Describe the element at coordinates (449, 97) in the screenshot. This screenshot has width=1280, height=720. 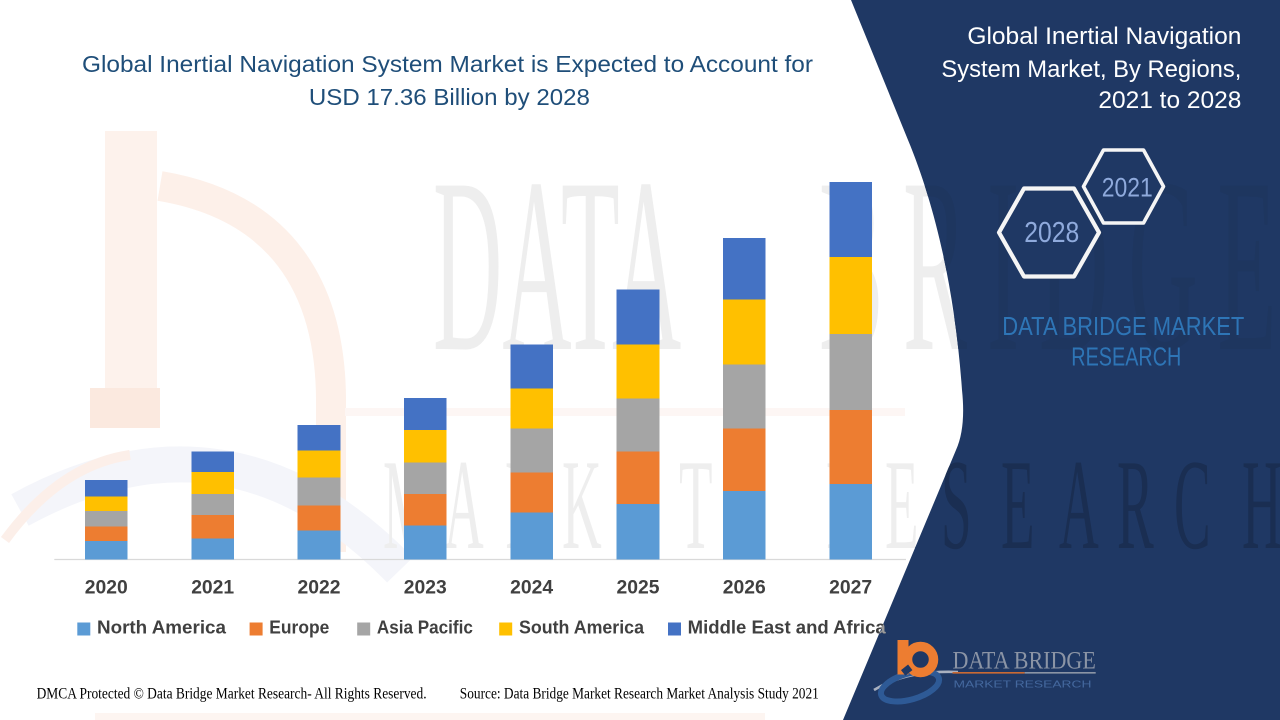
I see `svg-text: USD 17.36 Billion by 2028` at that location.